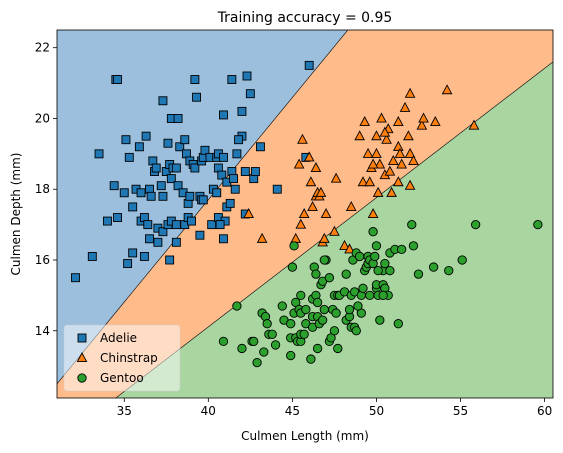 The width and height of the screenshot is (563, 453). What do you see at coordinates (42, 118) in the screenshot?
I see `y-tick-label: 20` at bounding box center [42, 118].